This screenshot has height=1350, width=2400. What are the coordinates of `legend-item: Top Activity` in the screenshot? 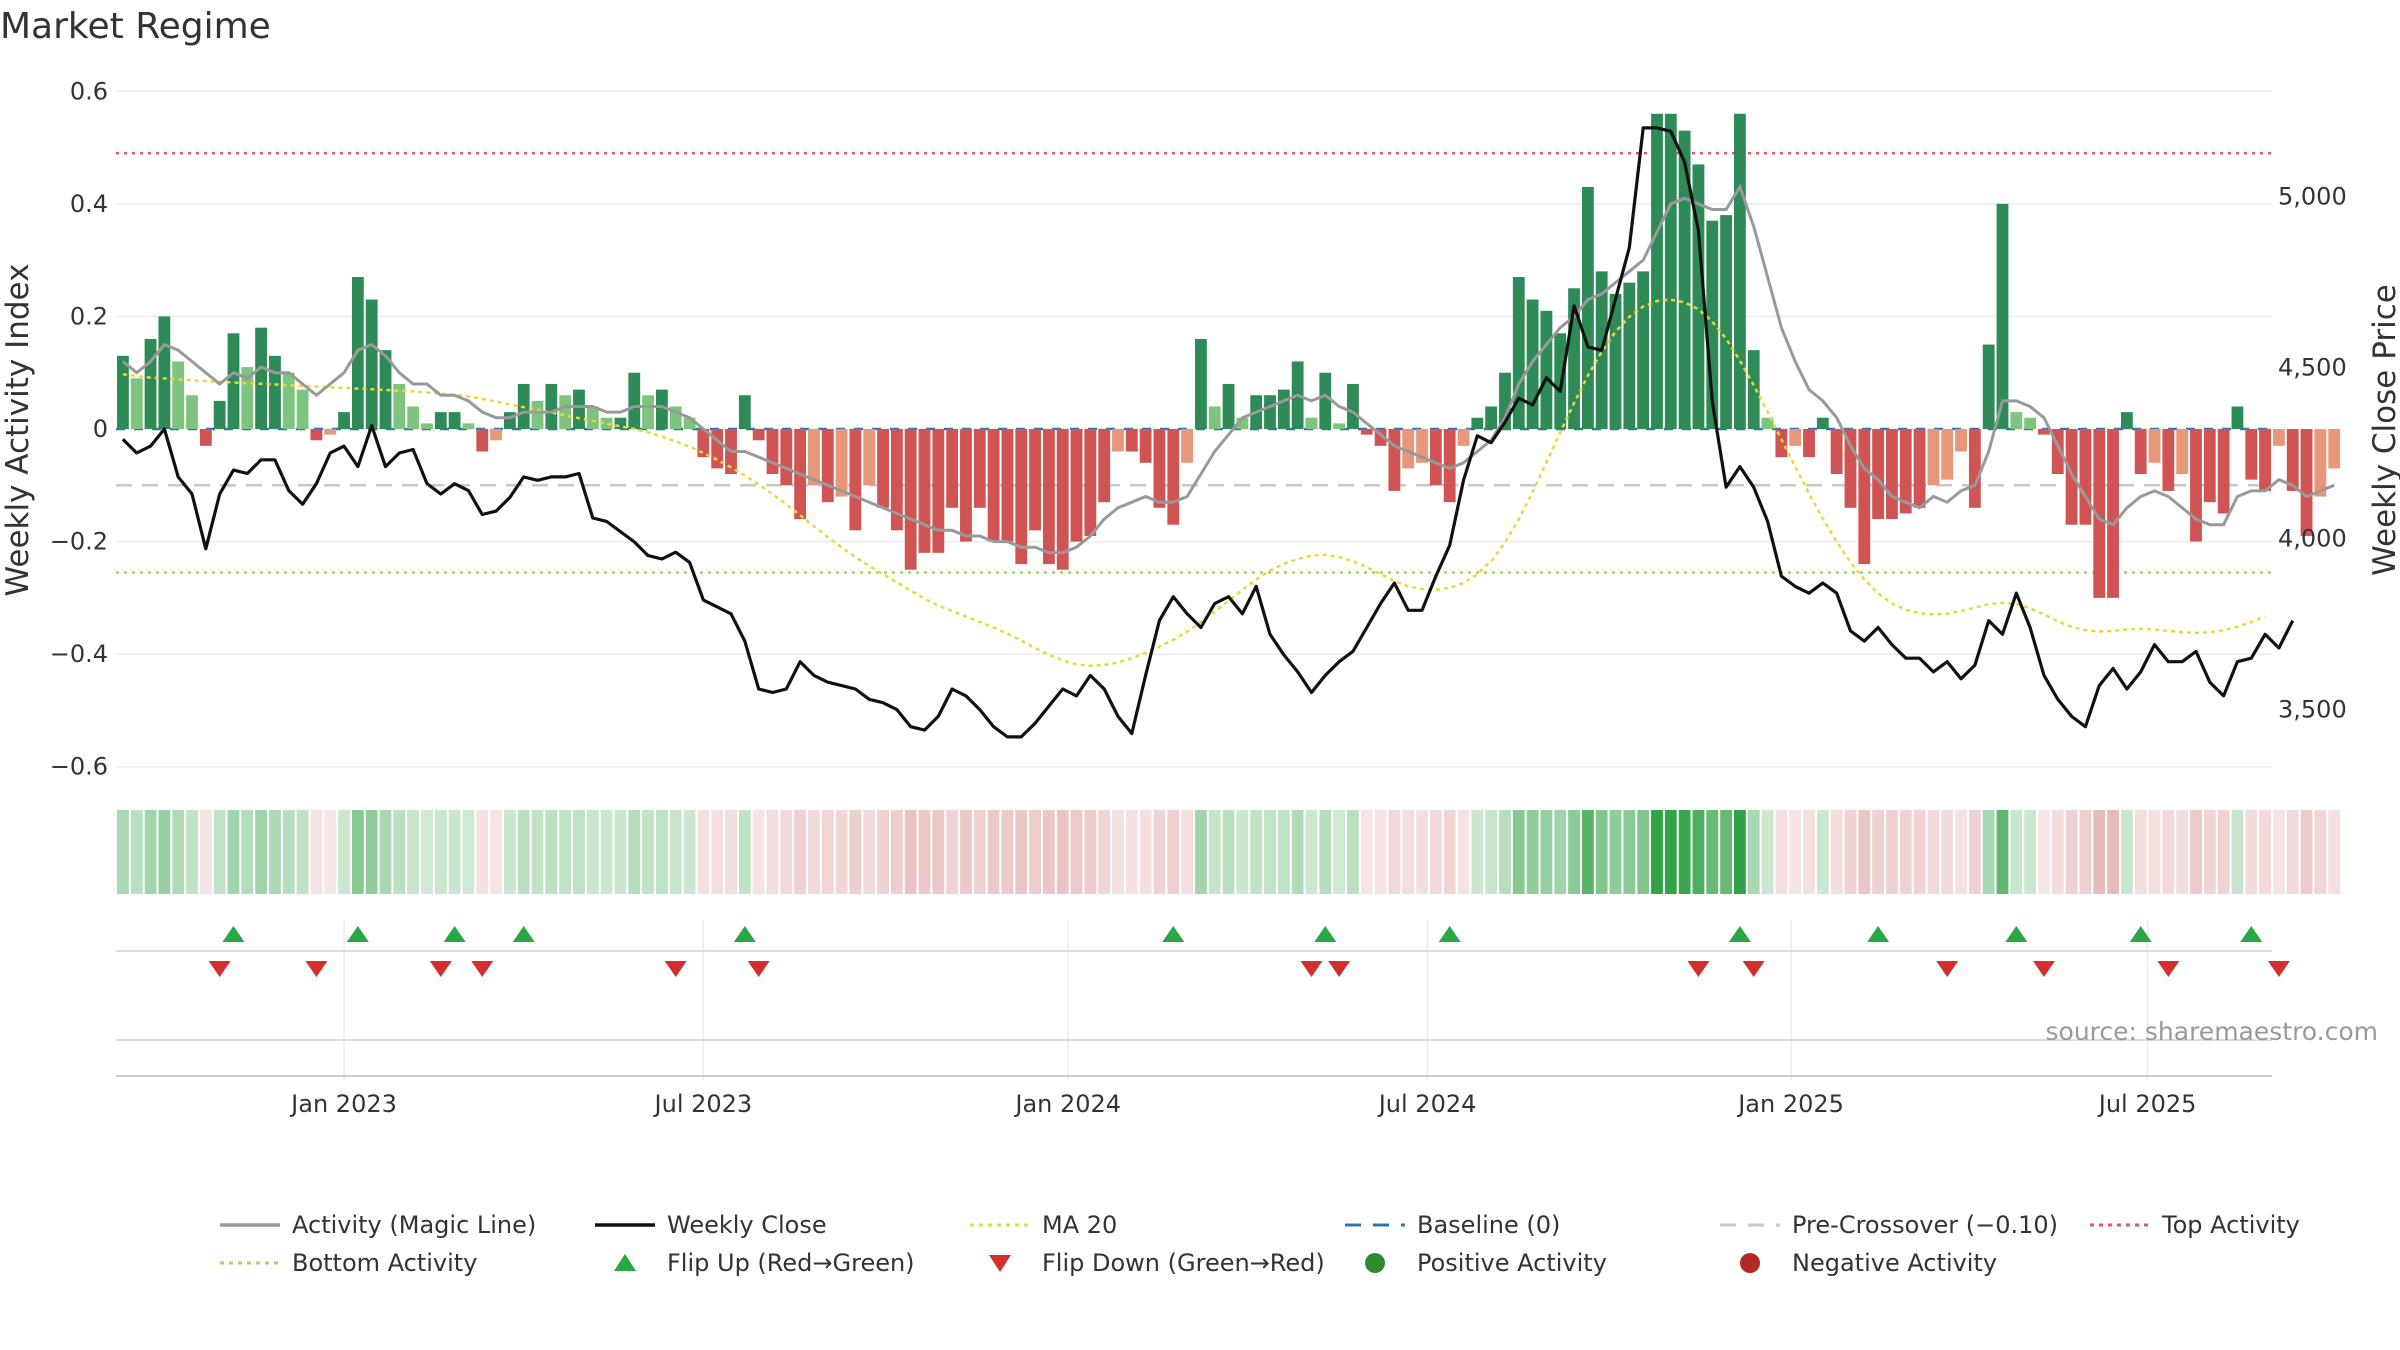 It's located at (2195, 1225).